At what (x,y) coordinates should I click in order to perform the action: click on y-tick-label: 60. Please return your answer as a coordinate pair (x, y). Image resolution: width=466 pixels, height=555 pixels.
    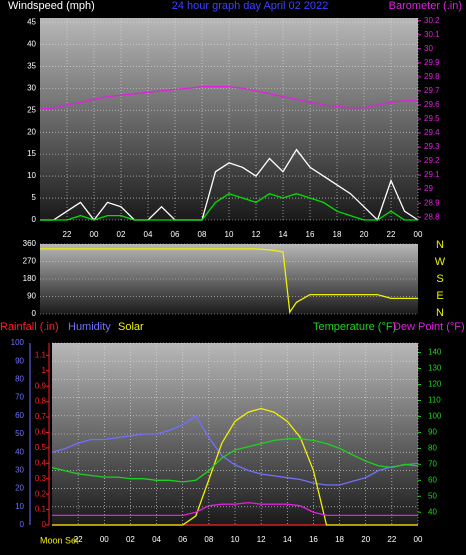
    Looking at the image, I should click on (19, 415).